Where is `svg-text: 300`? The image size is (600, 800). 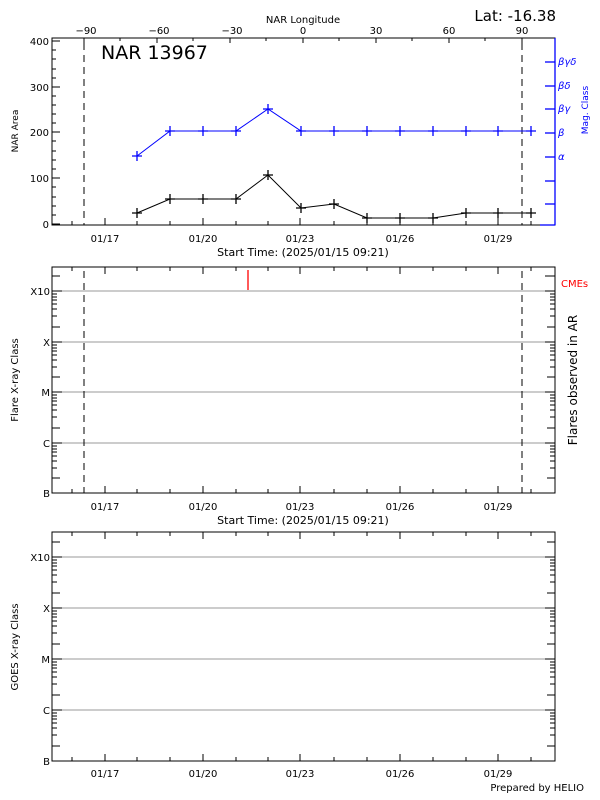 svg-text: 300 is located at coordinates (39, 88).